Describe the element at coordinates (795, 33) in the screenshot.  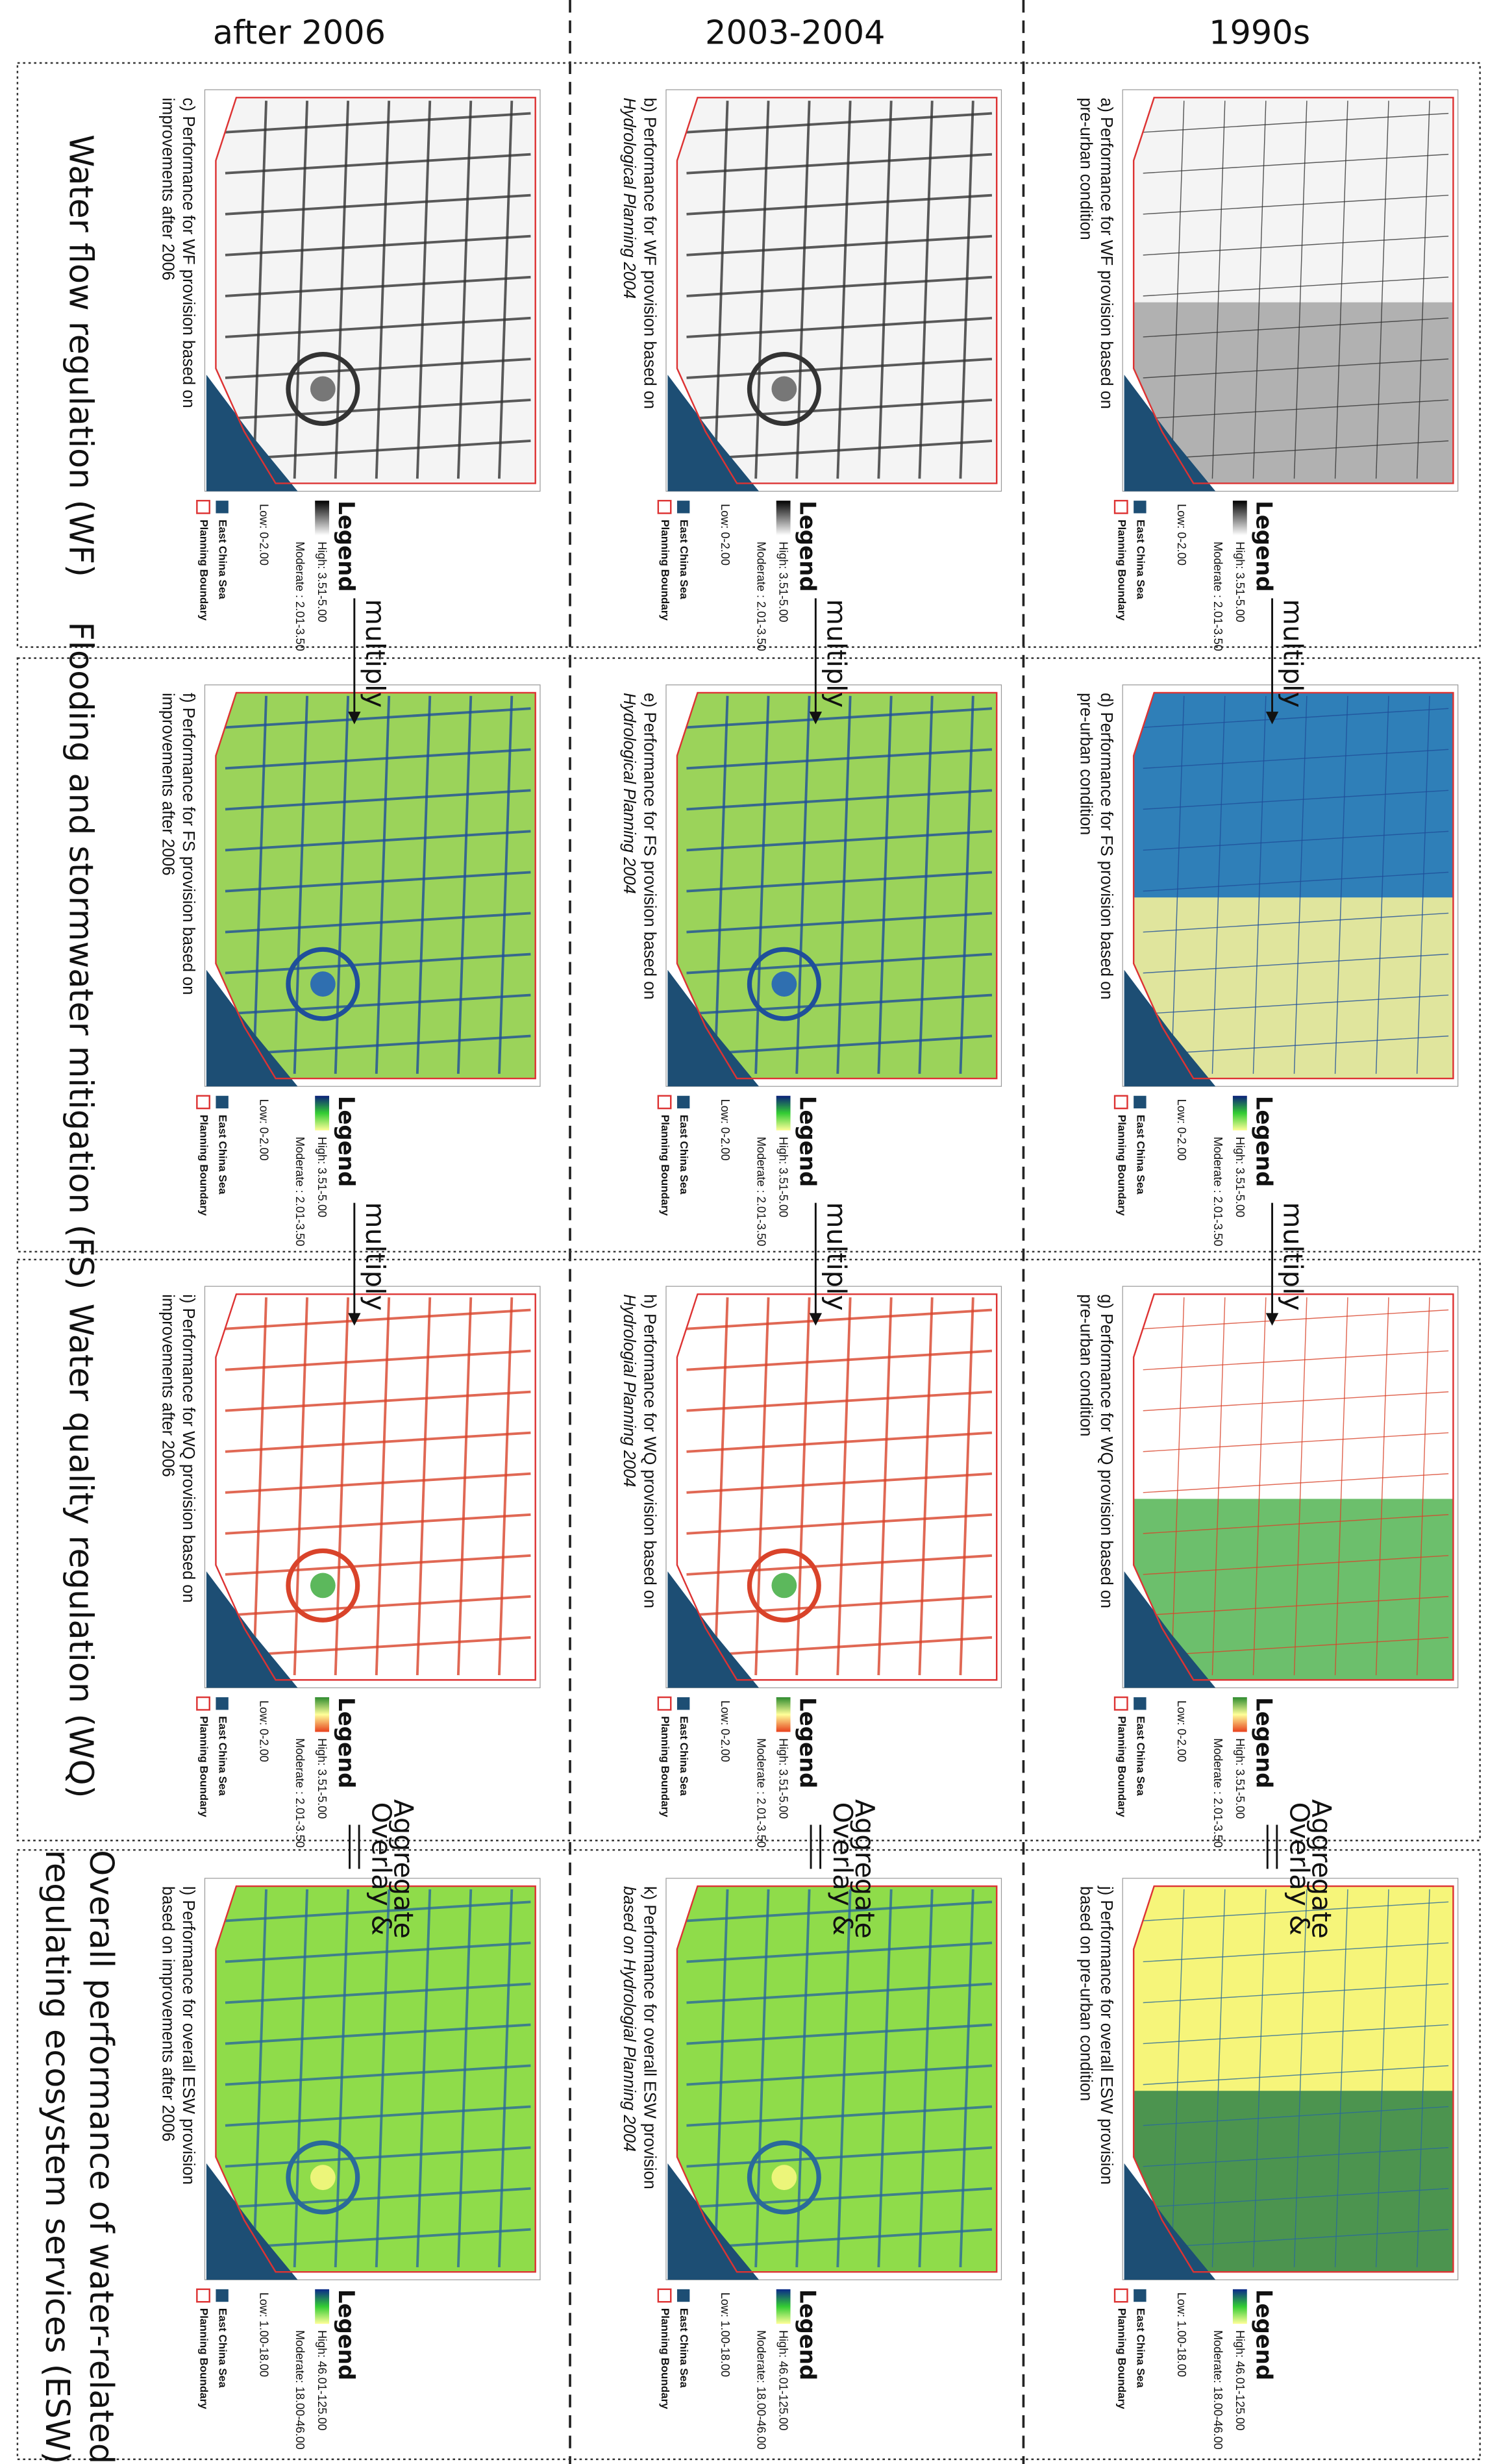
I see `column-header: 2003-2004` at that location.